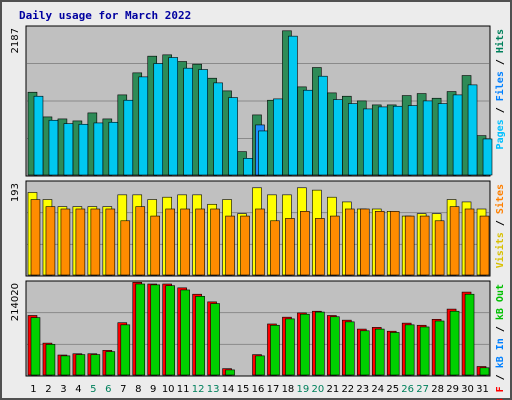 The height and width of the screenshot is (400, 512). I want to click on x-tick-label-day-30: 30, so click(467, 389).